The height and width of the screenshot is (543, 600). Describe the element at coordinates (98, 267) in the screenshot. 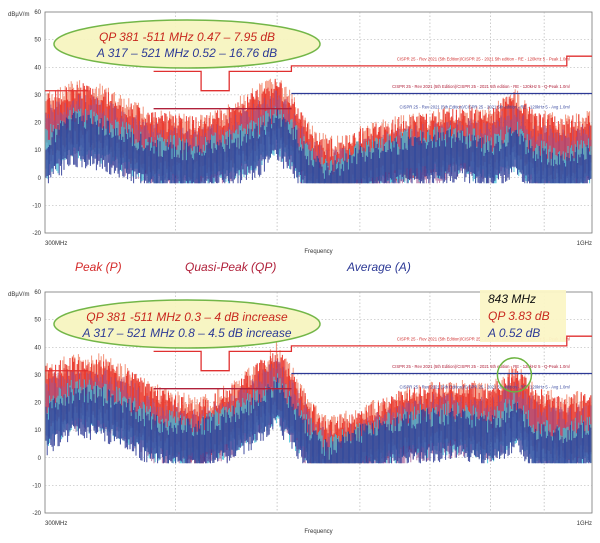

I see `legend-peak: Peak (P)` at that location.